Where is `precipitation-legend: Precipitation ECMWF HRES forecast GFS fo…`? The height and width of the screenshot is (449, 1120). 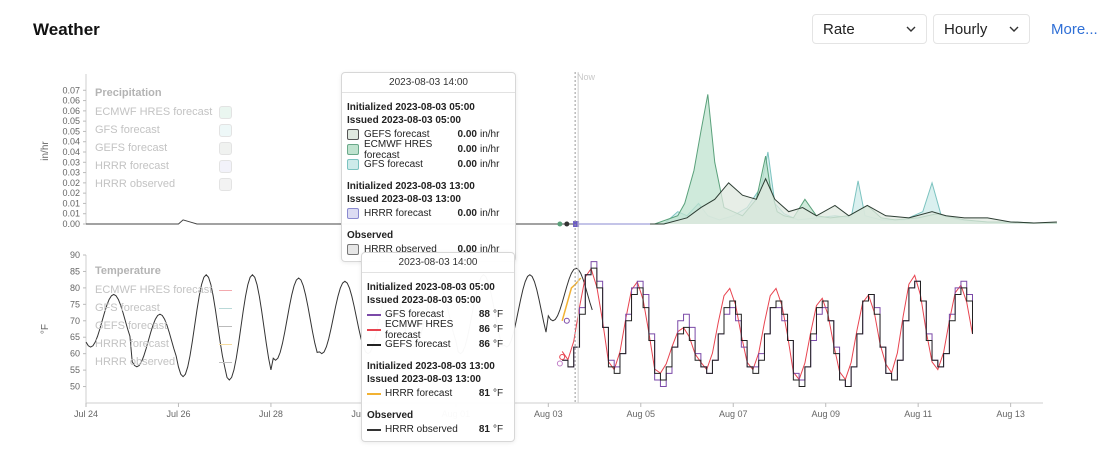
precipitation-legend: Precipitation ECMWF HRES forecast GFS fo… is located at coordinates (163, 140).